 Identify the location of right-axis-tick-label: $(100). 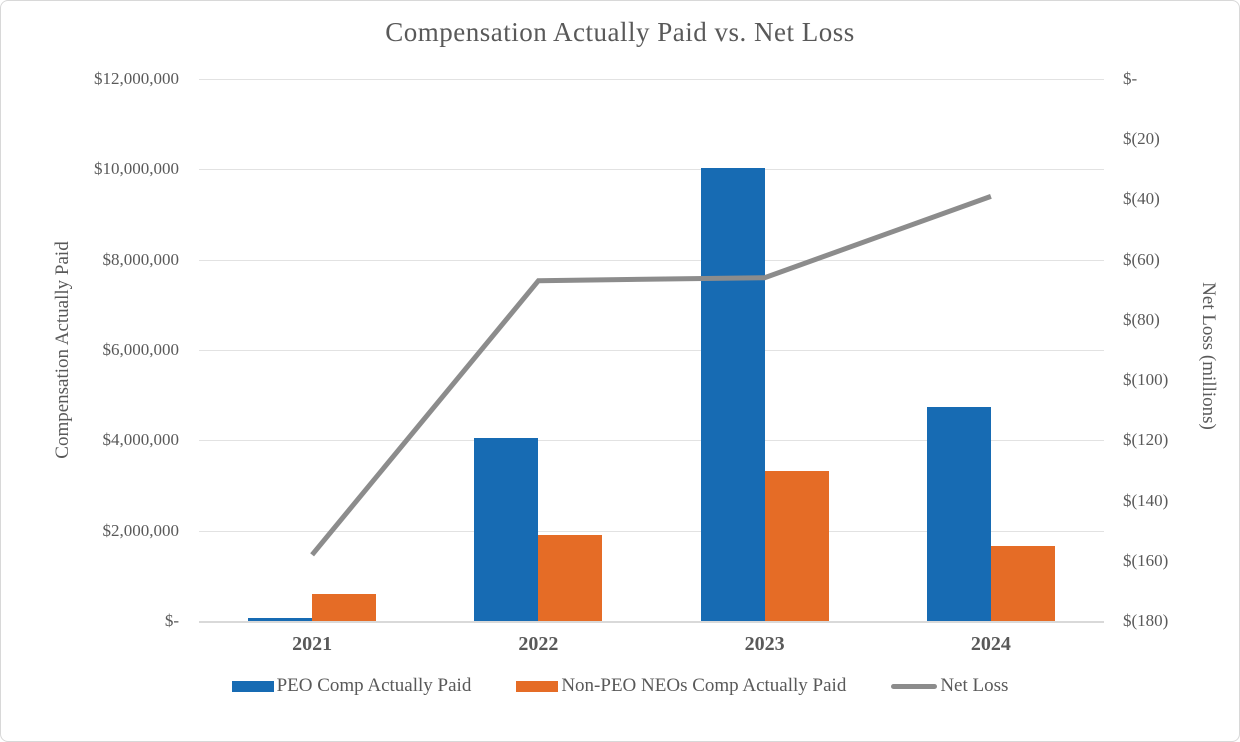
(1146, 380).